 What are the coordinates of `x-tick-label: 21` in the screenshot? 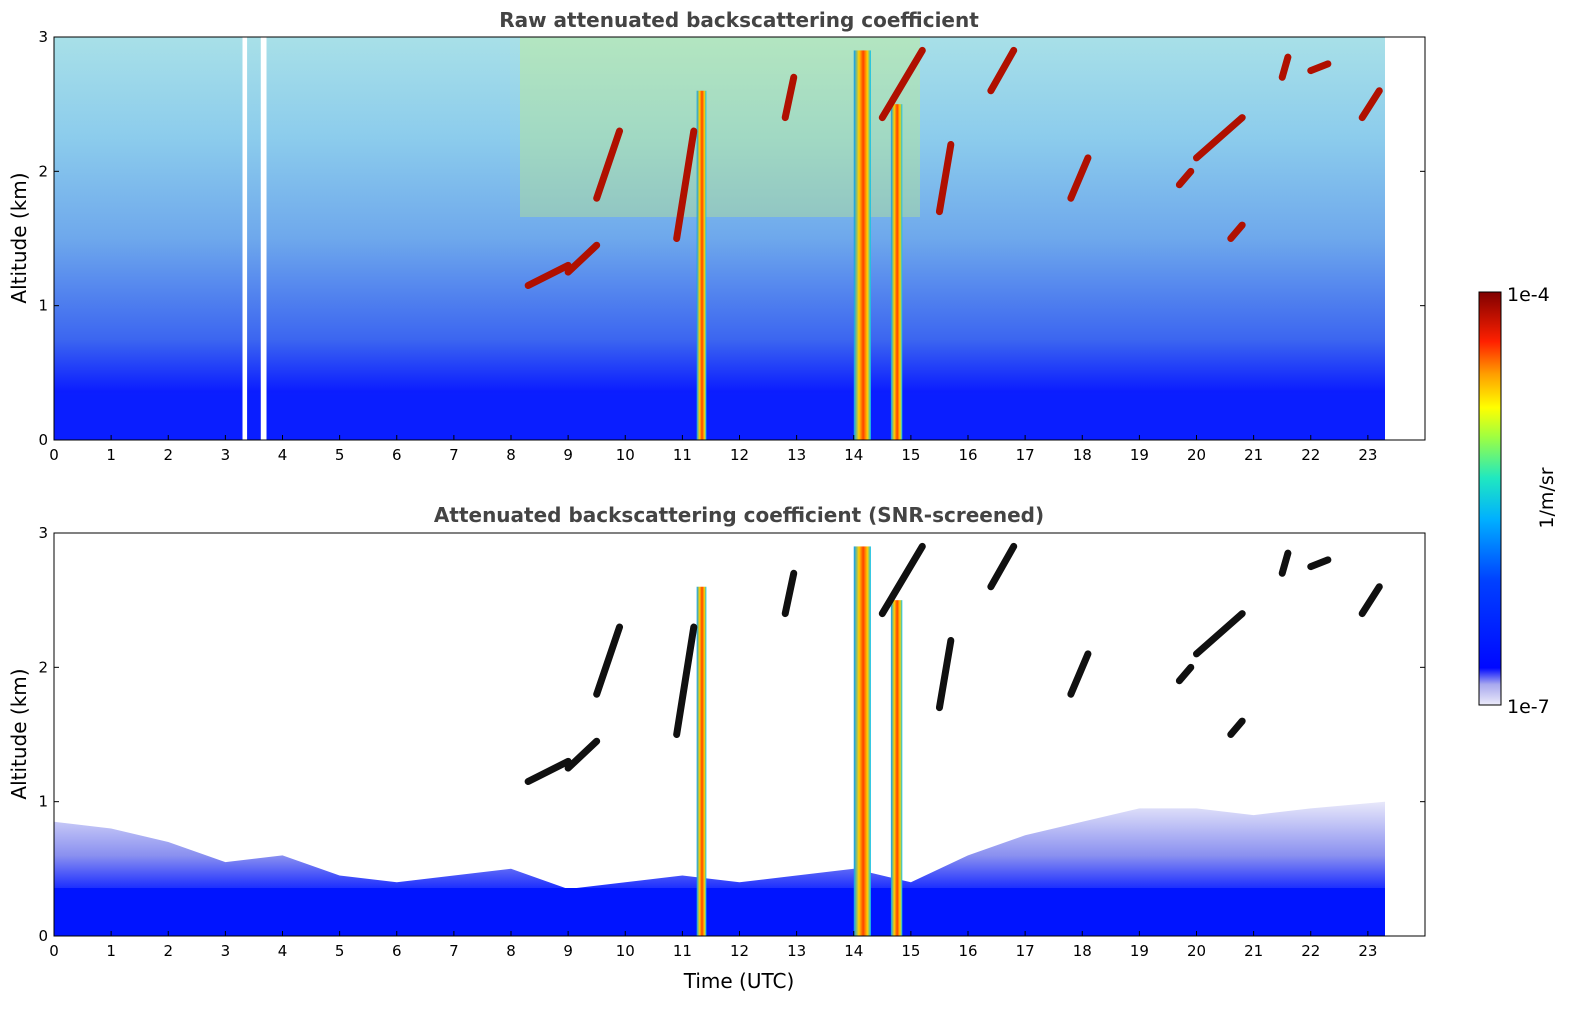 It's located at (1253, 455).